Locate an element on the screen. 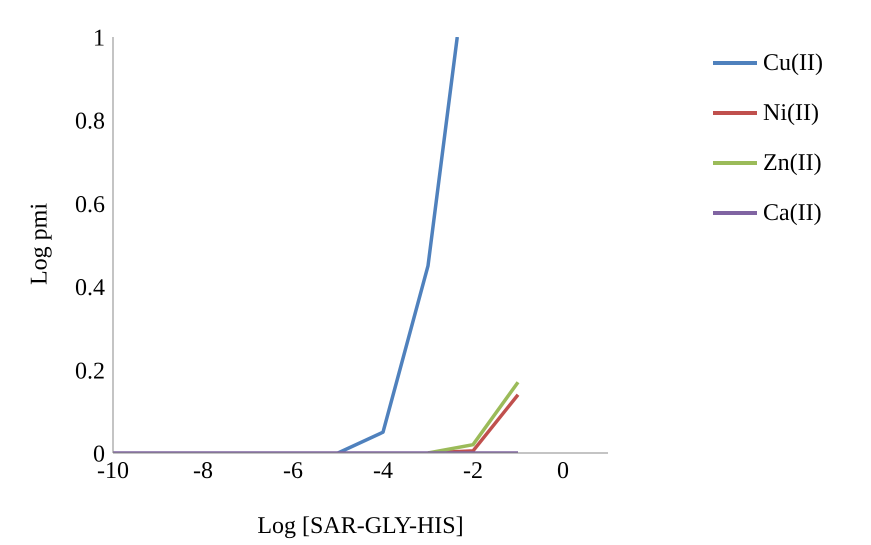  y-tick-label: 1 is located at coordinates (99, 39).